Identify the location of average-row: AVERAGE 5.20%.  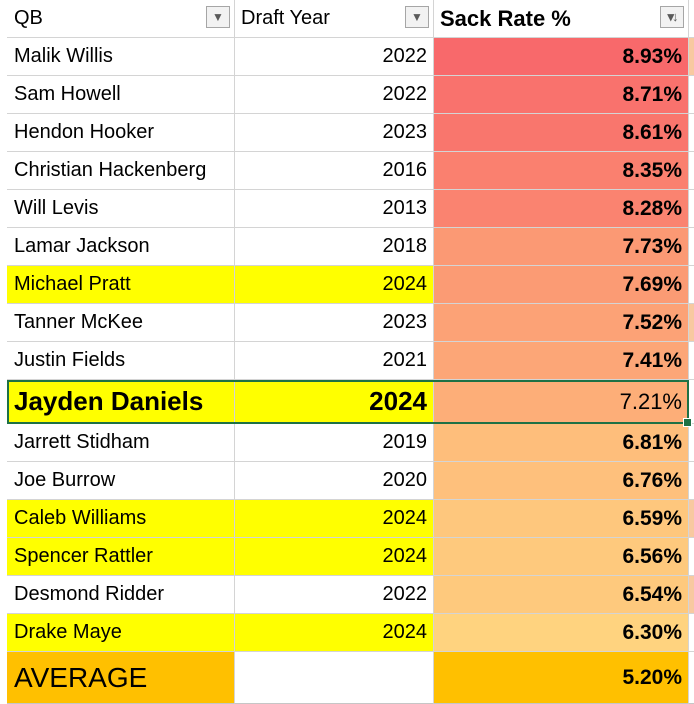
(347, 678).